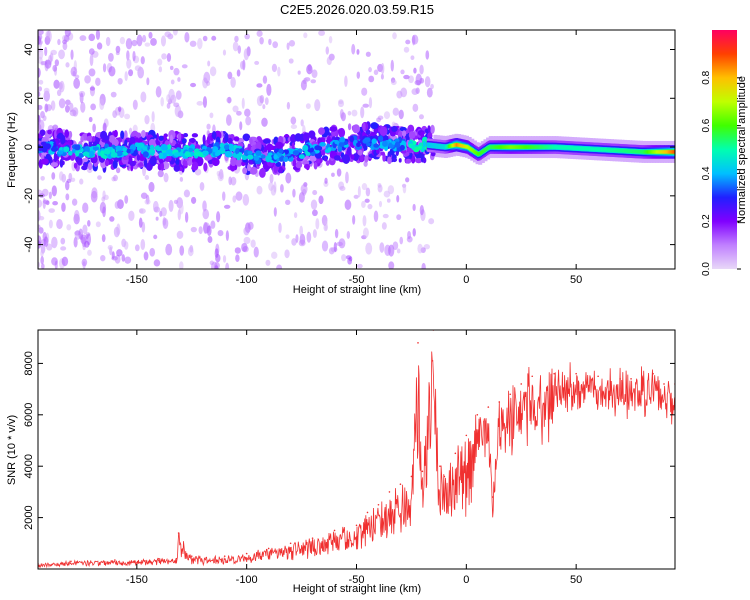 The width and height of the screenshot is (750, 600). I want to click on colorbar-tick-label: 0.4, so click(706, 173).